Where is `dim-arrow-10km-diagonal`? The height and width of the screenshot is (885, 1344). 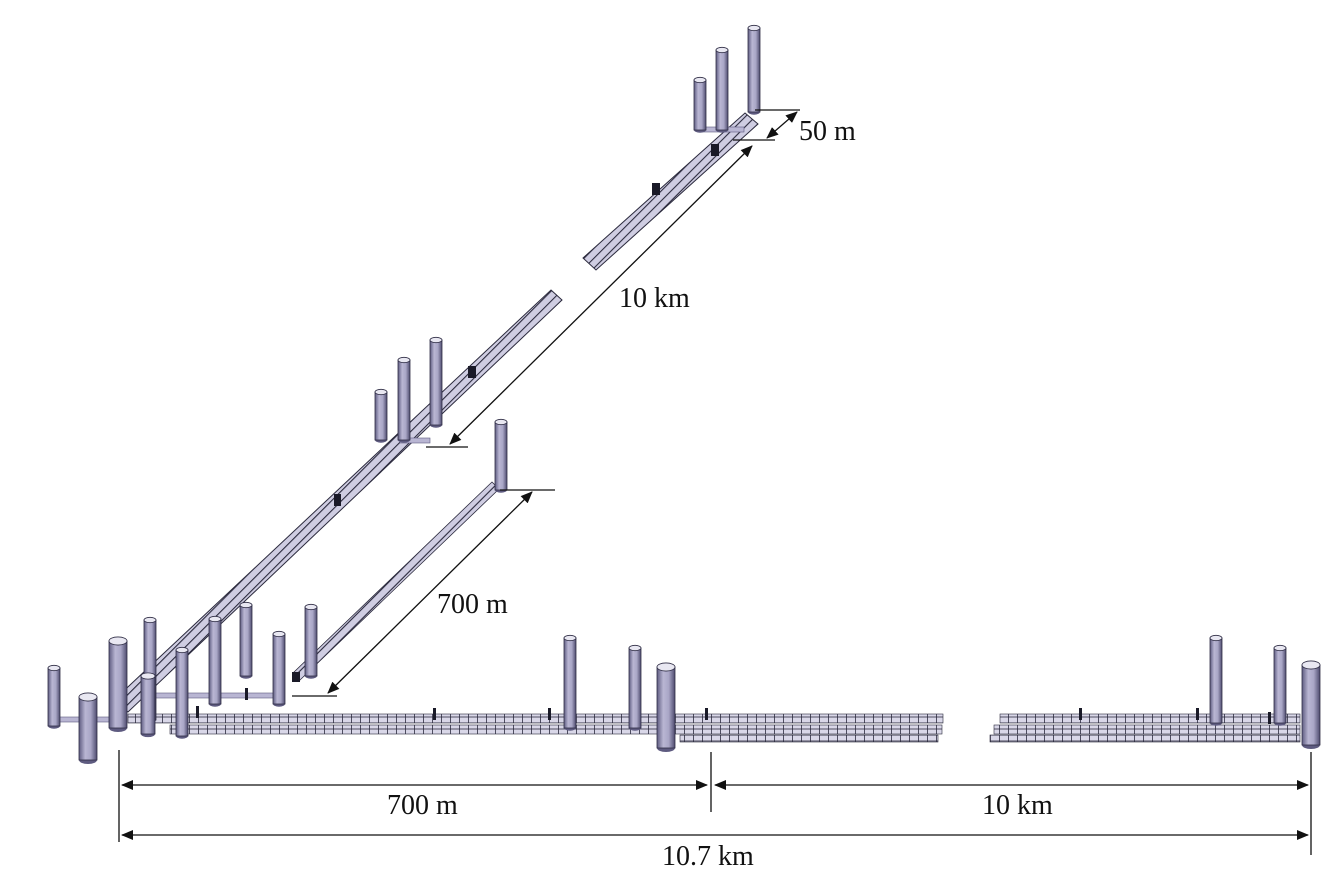 dim-arrow-10km-diagonal is located at coordinates (601, 295).